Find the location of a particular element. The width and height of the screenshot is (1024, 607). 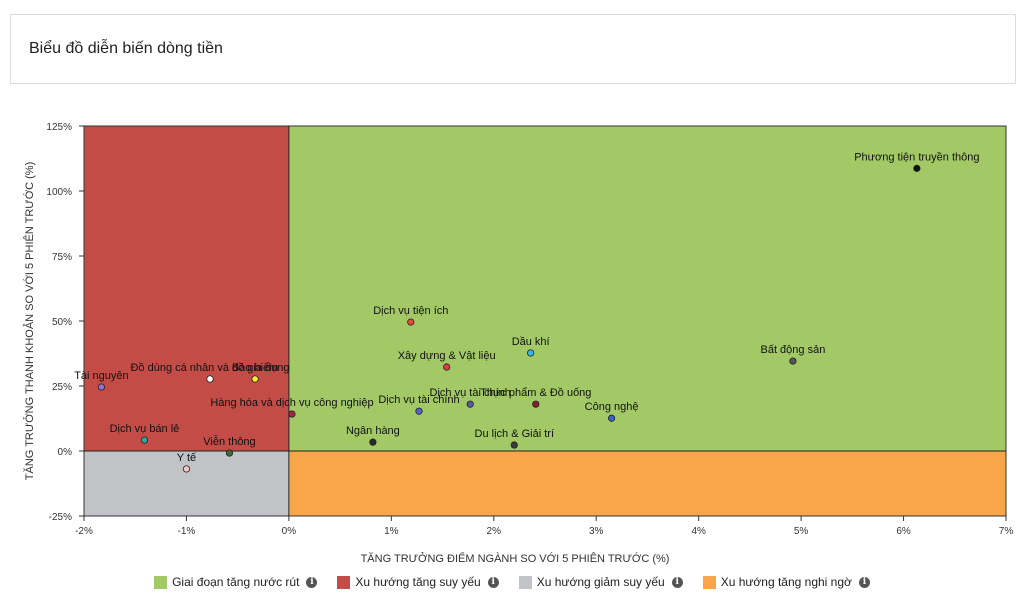

x-tick-label: 5% is located at coordinates (801, 531).